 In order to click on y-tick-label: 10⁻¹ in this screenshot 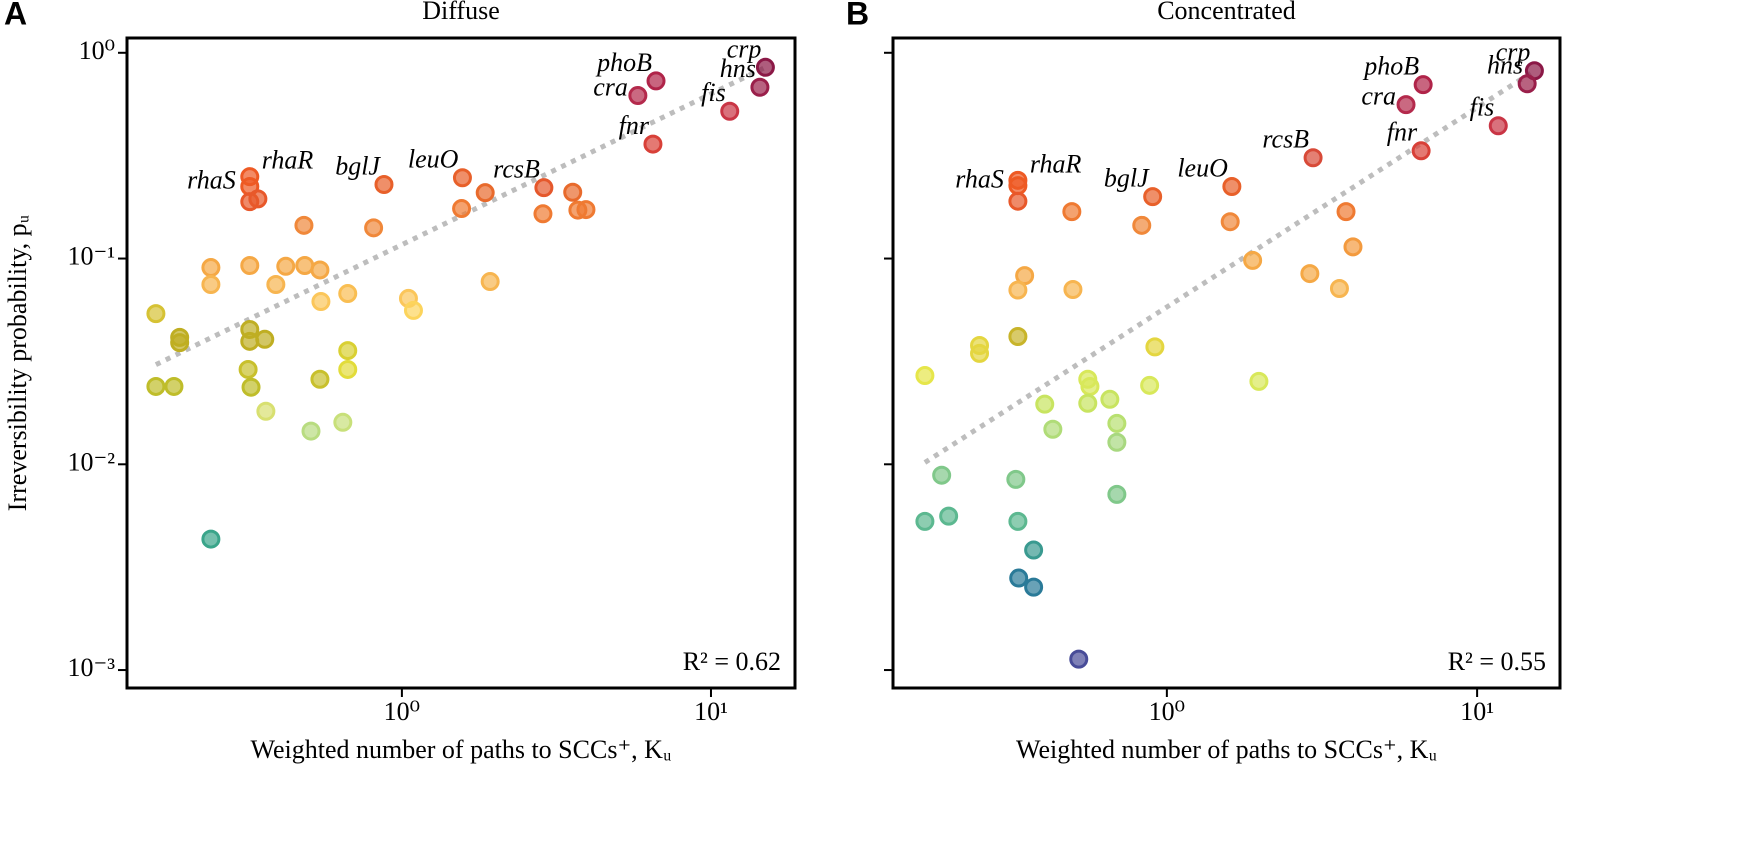, I will do `click(91, 256)`.